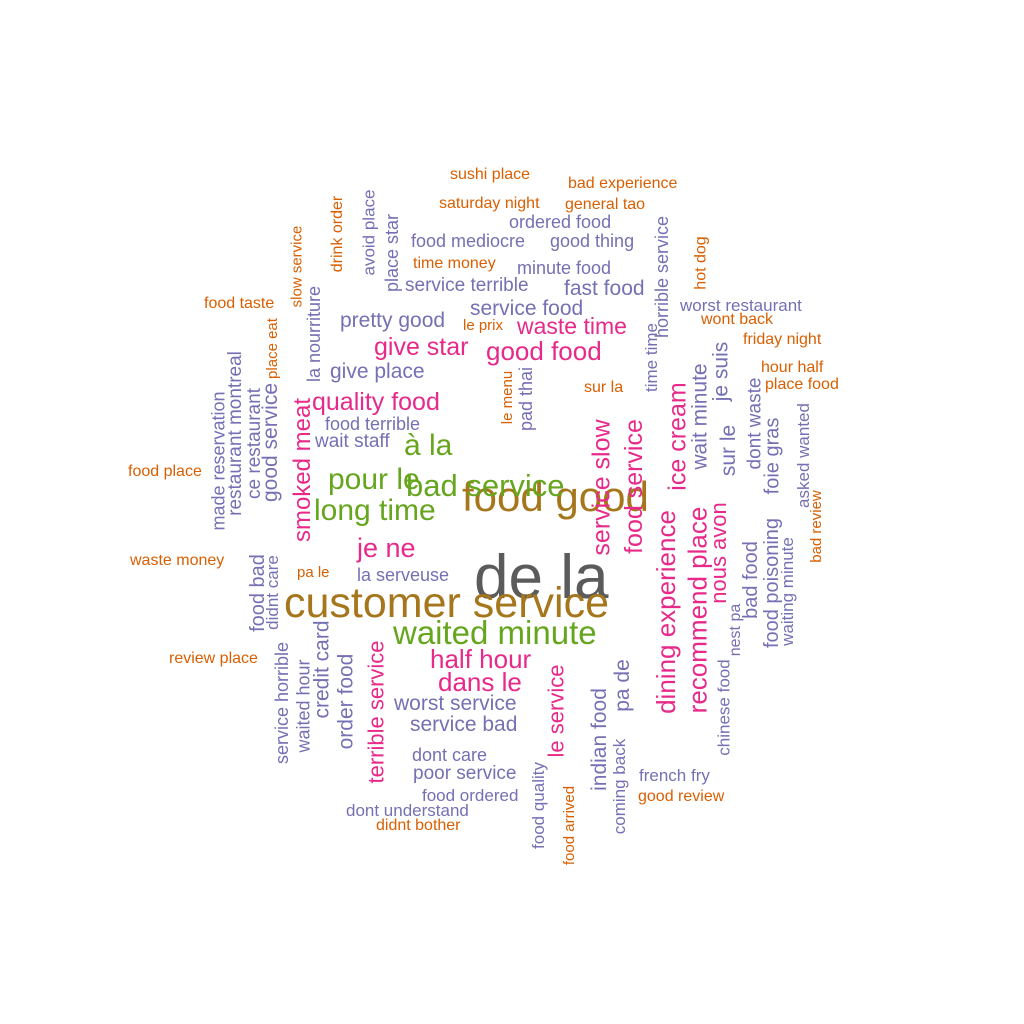  What do you see at coordinates (599, 739) in the screenshot?
I see `word-indian-food: indian food` at bounding box center [599, 739].